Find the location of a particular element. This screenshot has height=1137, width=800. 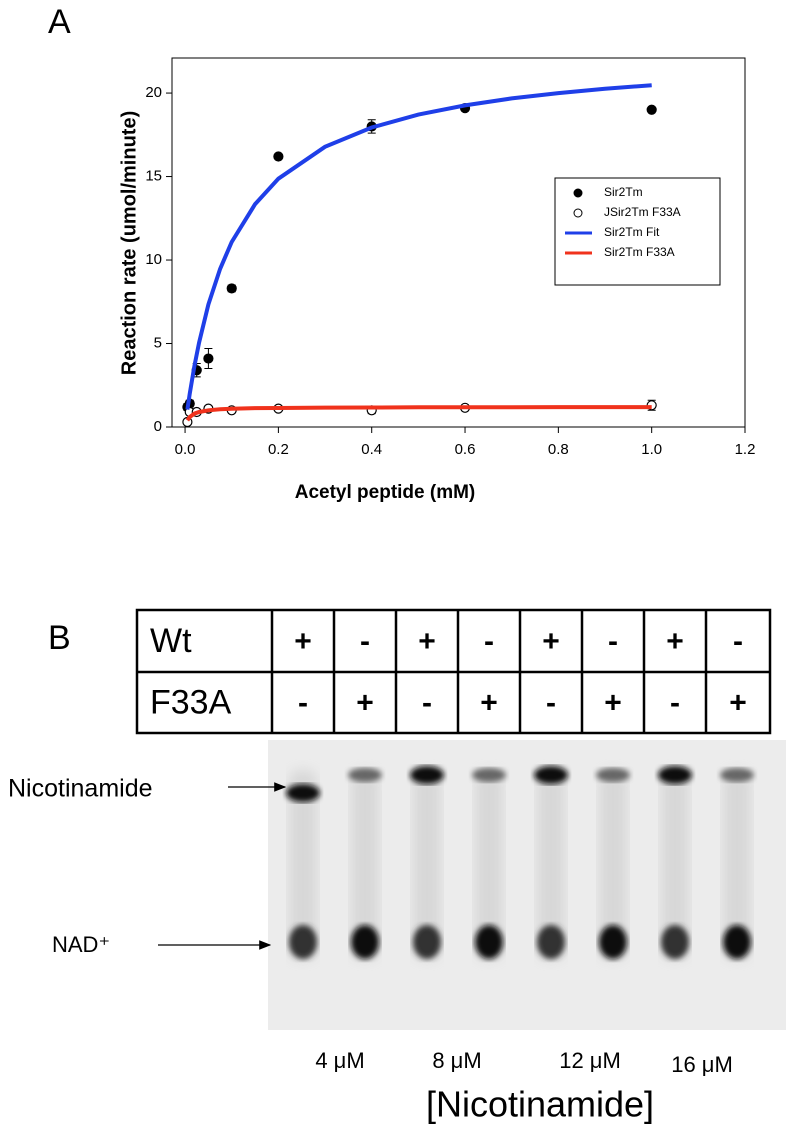

y-tick-label: 15 is located at coordinates (153, 176).